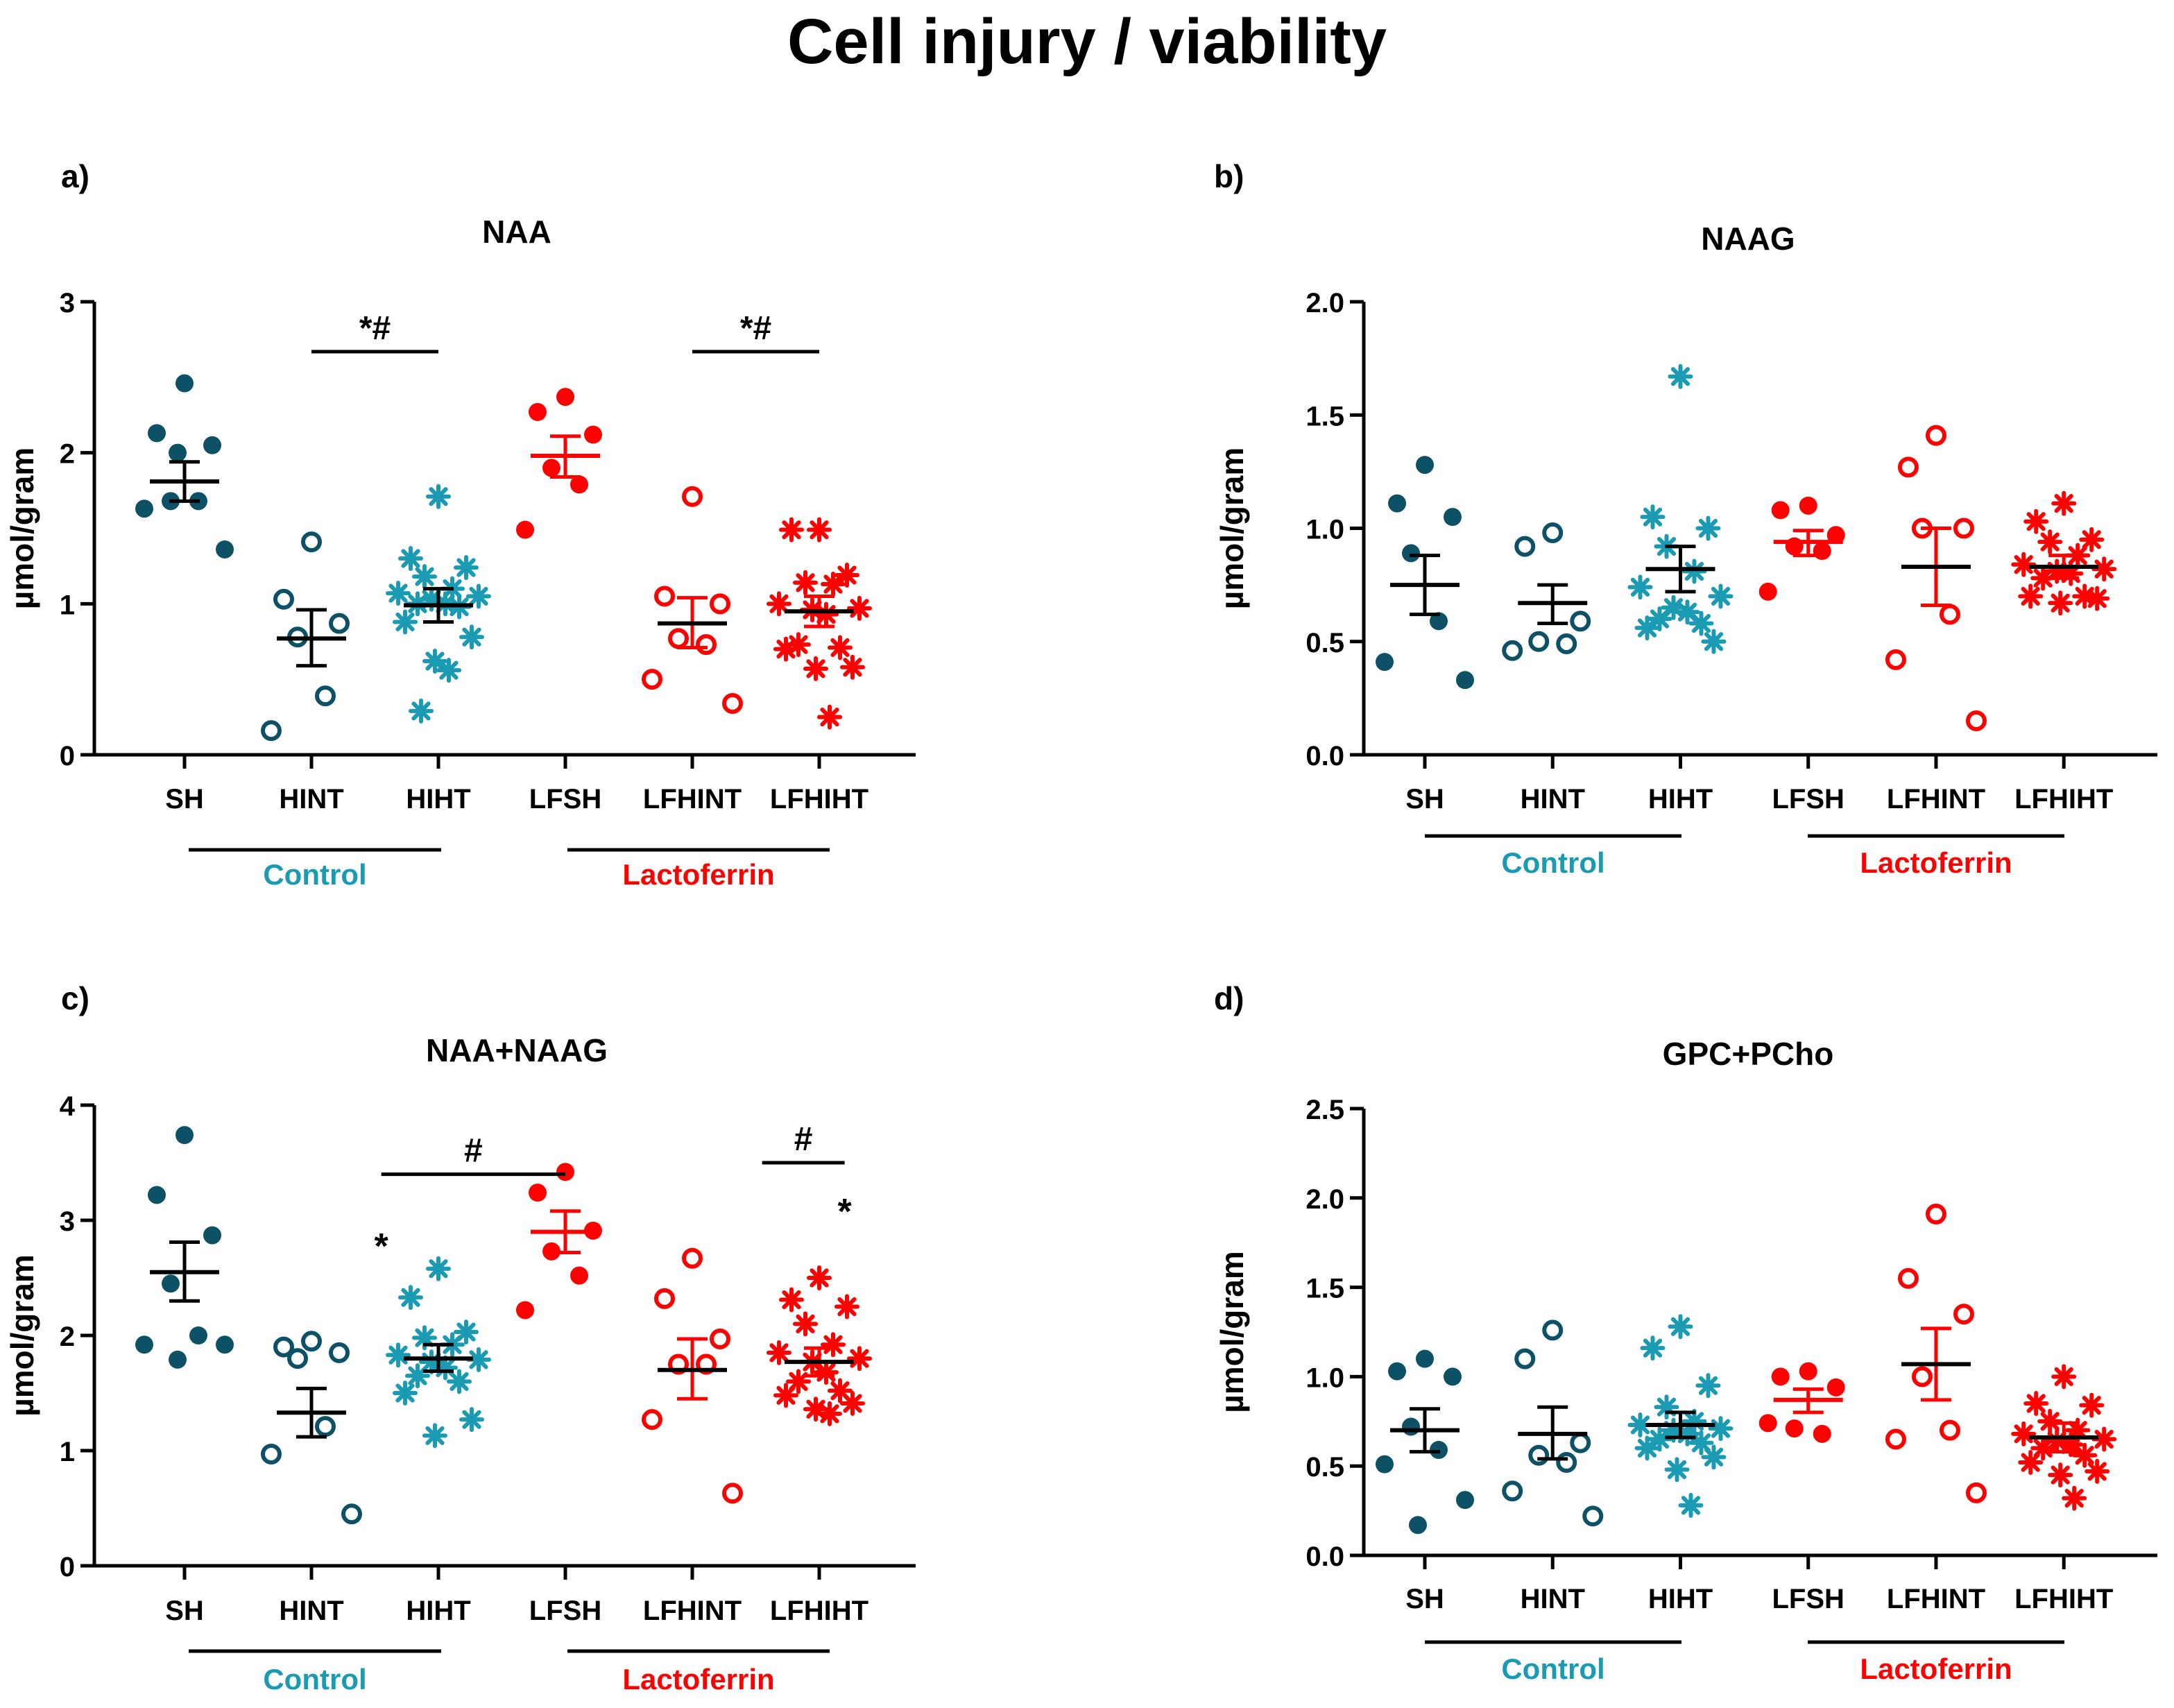 The height and width of the screenshot is (1708, 2174). What do you see at coordinates (1425, 799) in the screenshot?
I see `x-tick-label: SH` at bounding box center [1425, 799].